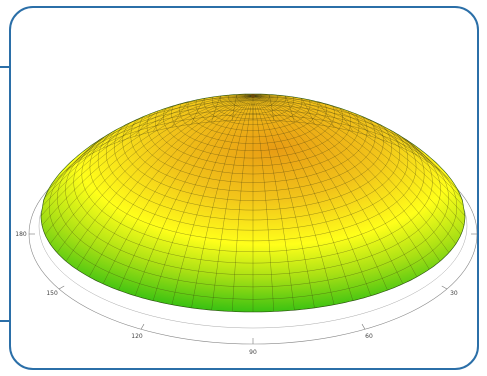 This screenshot has width=487, height=376. Describe the element at coordinates (21, 234) in the screenshot. I see `azimuth-tick-label: 180` at that location.